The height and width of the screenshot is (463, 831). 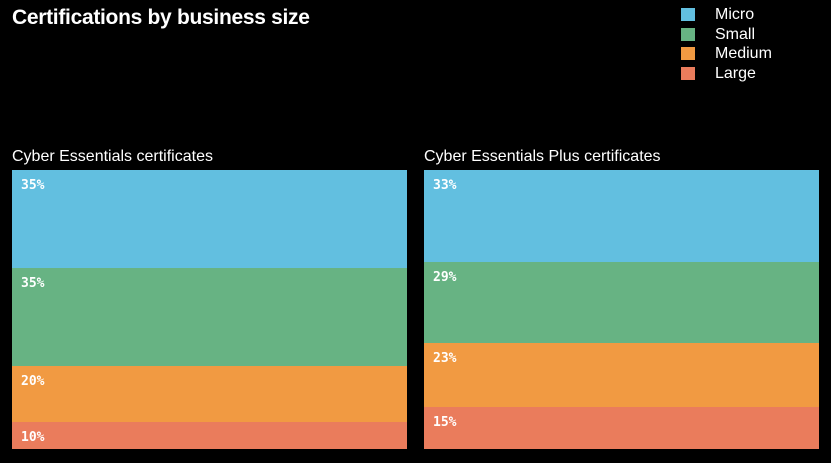 I want to click on legend-swatch-small, so click(x=688, y=34).